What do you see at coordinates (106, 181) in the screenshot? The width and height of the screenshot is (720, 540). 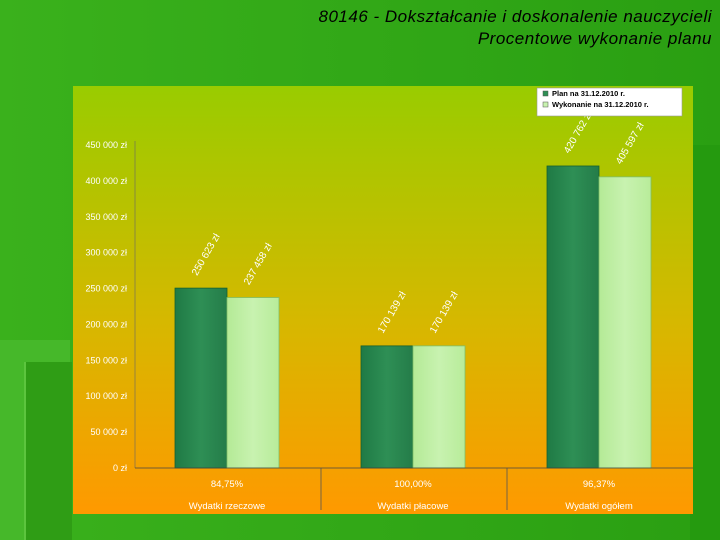 I see `y-tick-label: 400 000 zł` at bounding box center [106, 181].